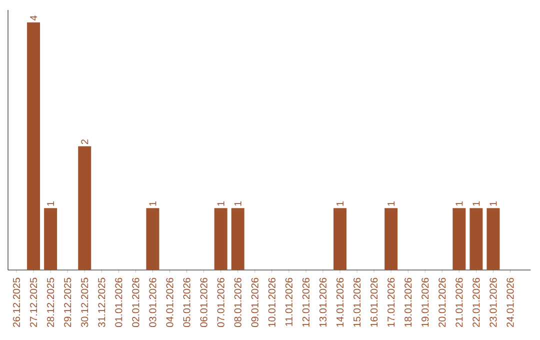 The height and width of the screenshot is (340, 540). What do you see at coordinates (84, 303) in the screenshot?
I see `x-tick-label: 30.12.2025` at bounding box center [84, 303].